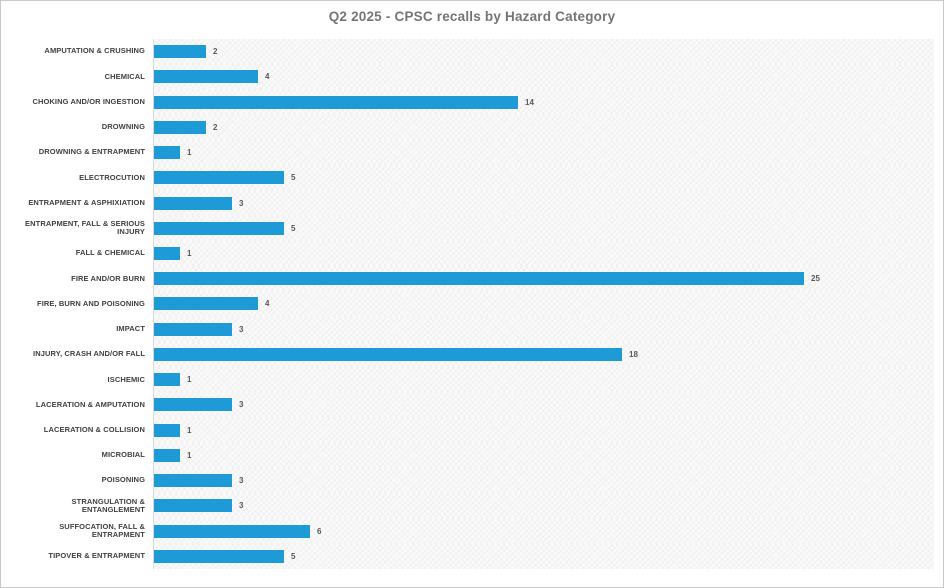 This screenshot has width=944, height=588. I want to click on chart-row: DROWNING & ENTRAPMENT 1, so click(472, 152).